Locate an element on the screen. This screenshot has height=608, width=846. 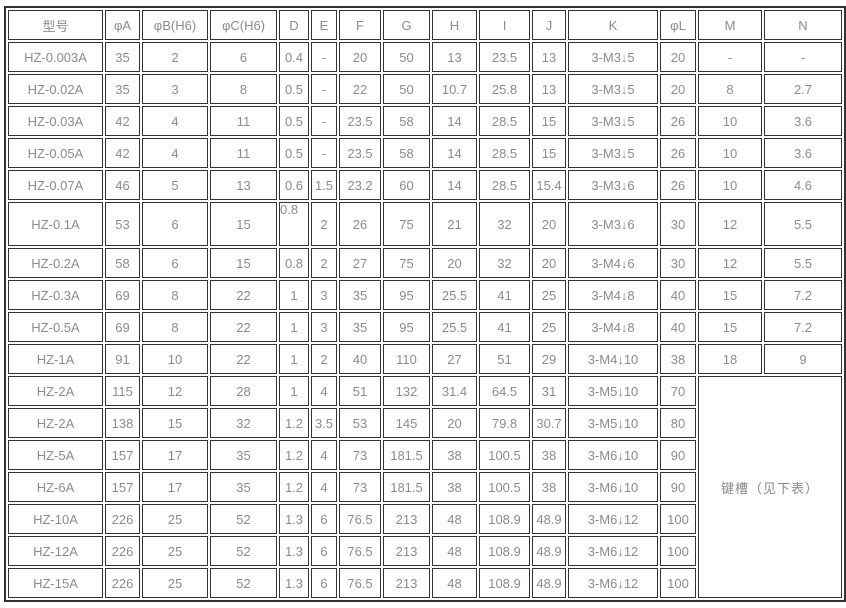
table-cell: 80 is located at coordinates (678, 423).